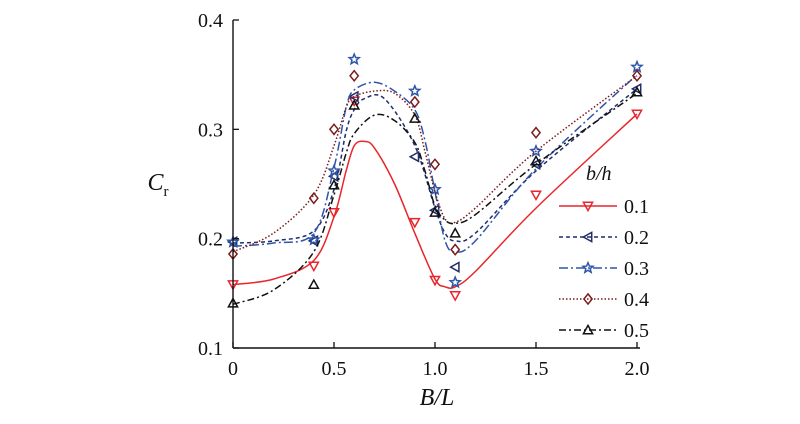  Describe the element at coordinates (604, 252) in the screenshot. I see `legend: b/h 0.1 0.2 0.3 0.4 0.5` at that location.